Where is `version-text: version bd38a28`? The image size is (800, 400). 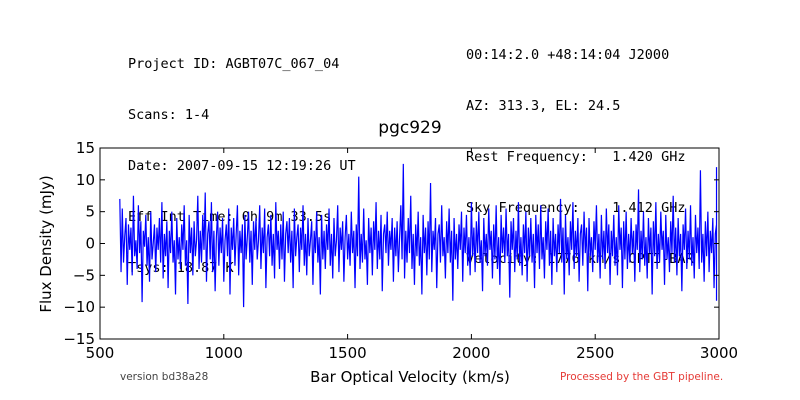
version-text: version bd38a28 is located at coordinates (164, 377).